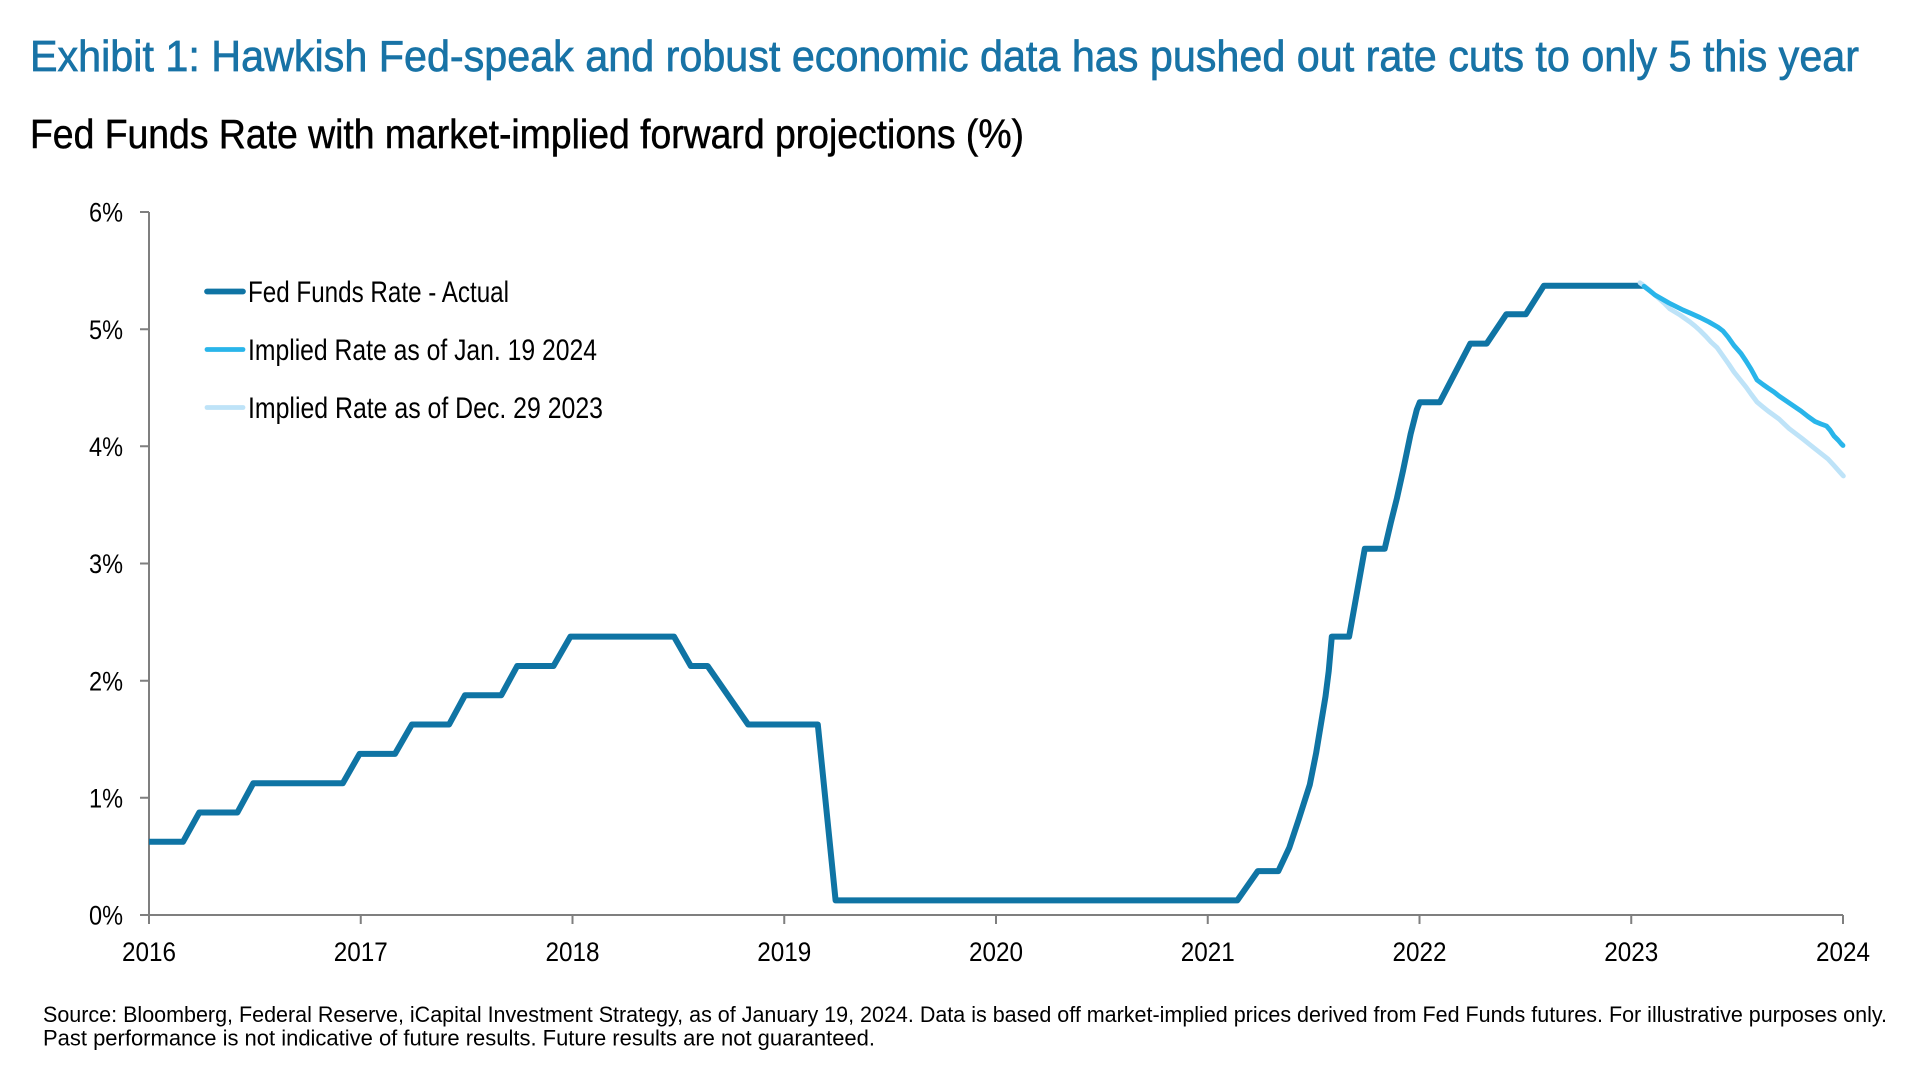 This screenshot has width=1920, height=1080. Describe the element at coordinates (106, 799) in the screenshot. I see `svg-text: 1%` at that location.